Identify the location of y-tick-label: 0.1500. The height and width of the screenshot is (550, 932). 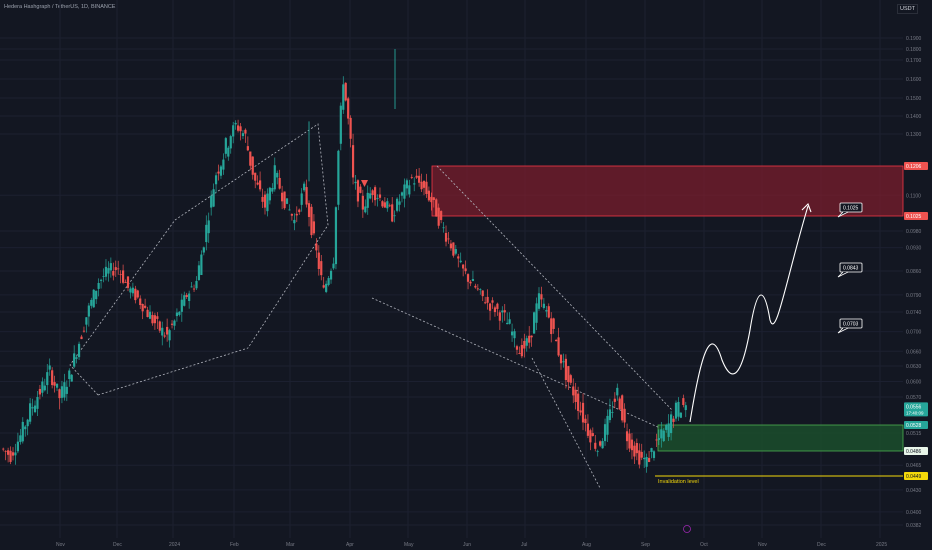
(914, 99).